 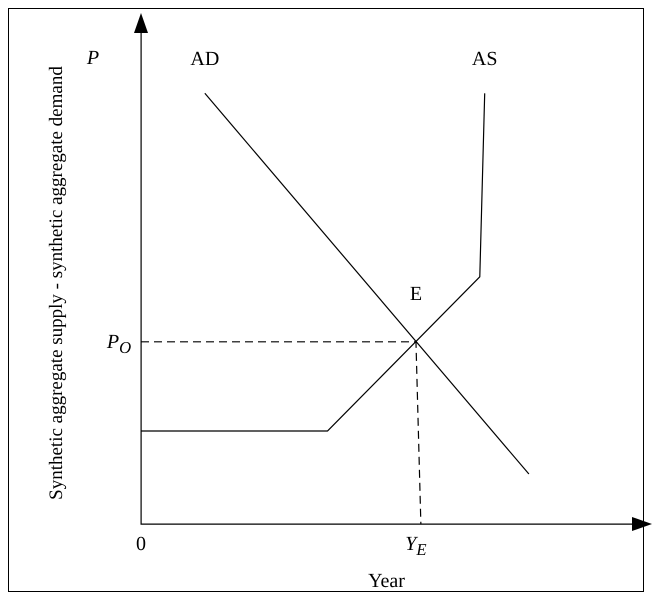 I want to click on annotation: E, so click(x=416, y=294).